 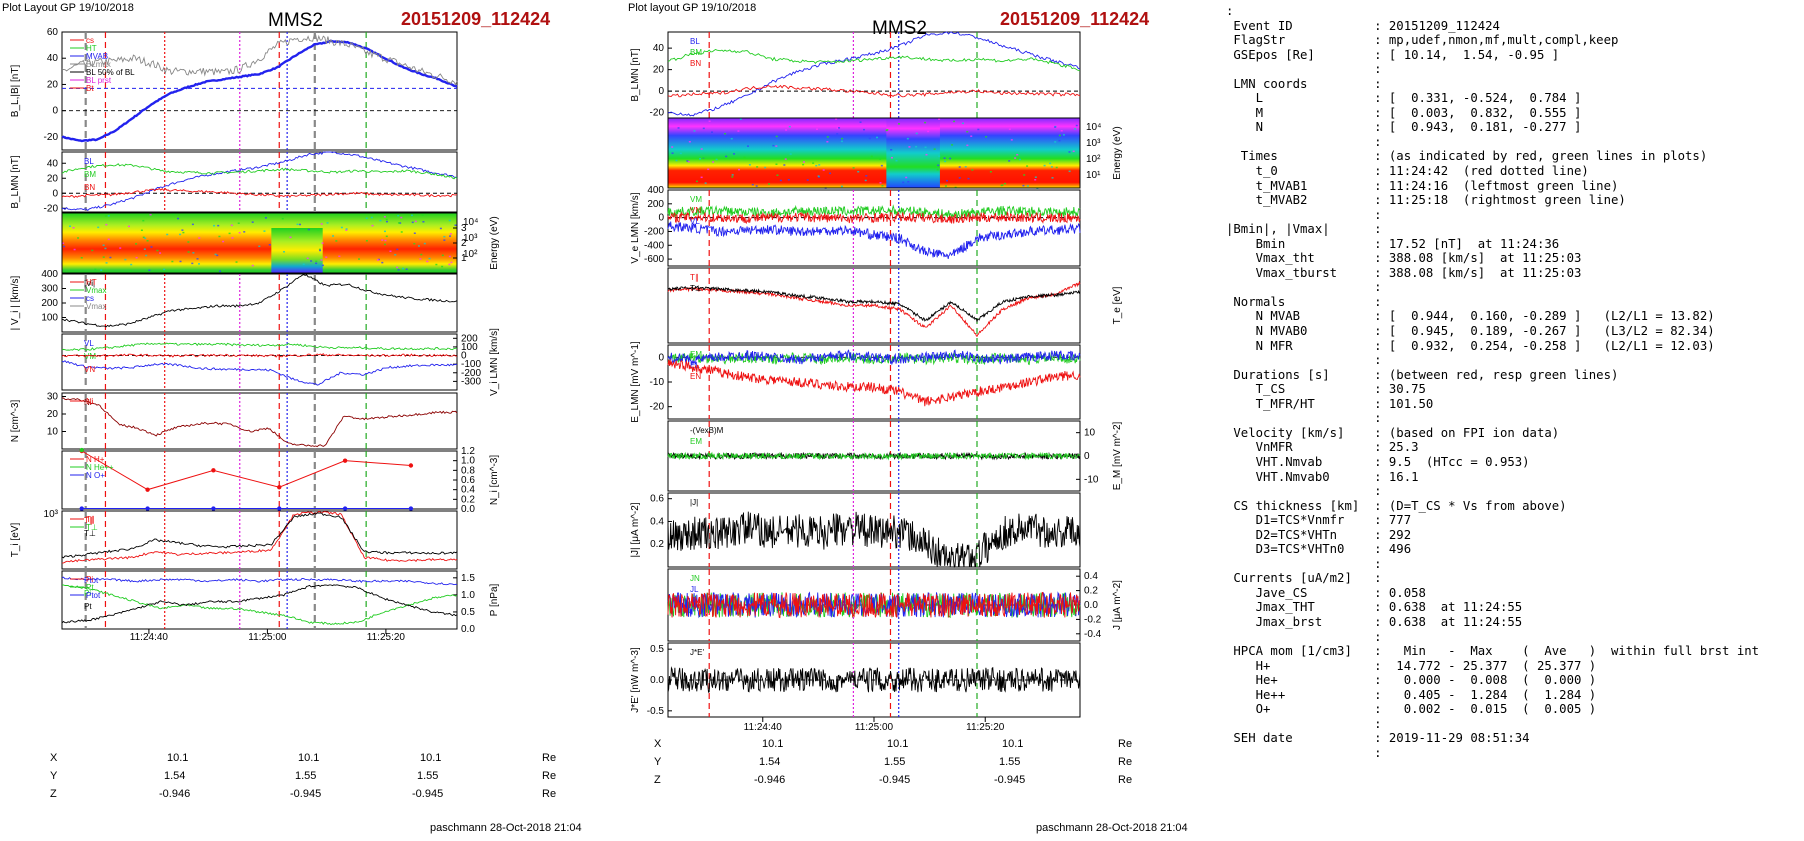 I want to click on series-line-J*E', so click(x=874, y=679).